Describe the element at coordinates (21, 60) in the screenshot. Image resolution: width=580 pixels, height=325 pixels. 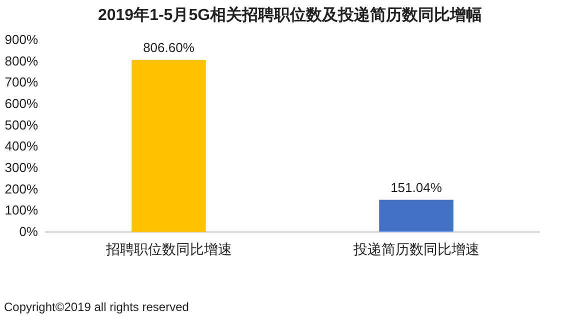
I see `y-tick-label: 800%` at that location.